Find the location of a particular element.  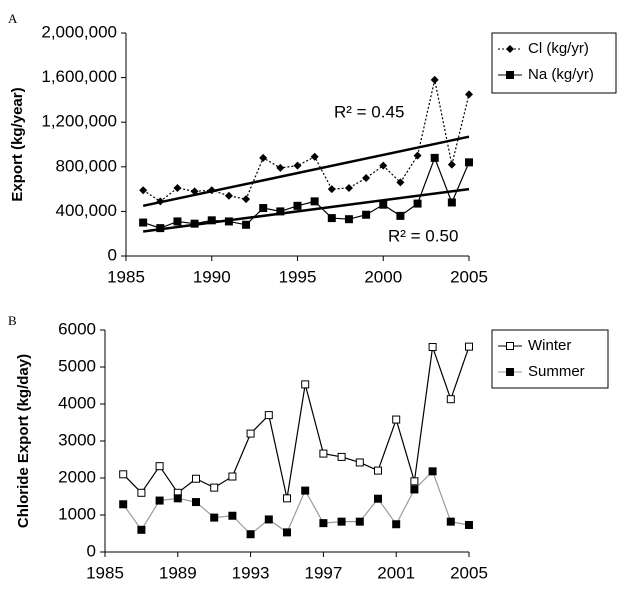

x-tick-label: 1990 is located at coordinates (212, 276).